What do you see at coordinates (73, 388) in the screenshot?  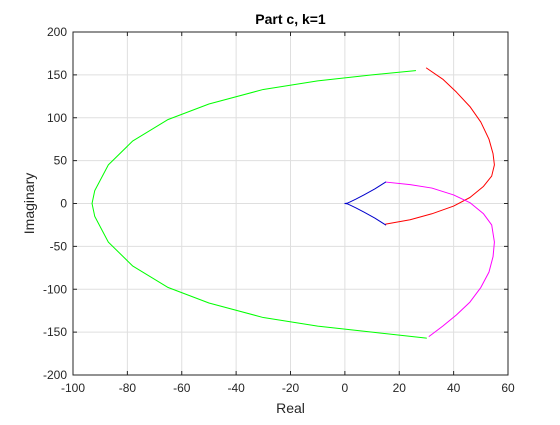 I see `x-tick-label: -100` at bounding box center [73, 388].